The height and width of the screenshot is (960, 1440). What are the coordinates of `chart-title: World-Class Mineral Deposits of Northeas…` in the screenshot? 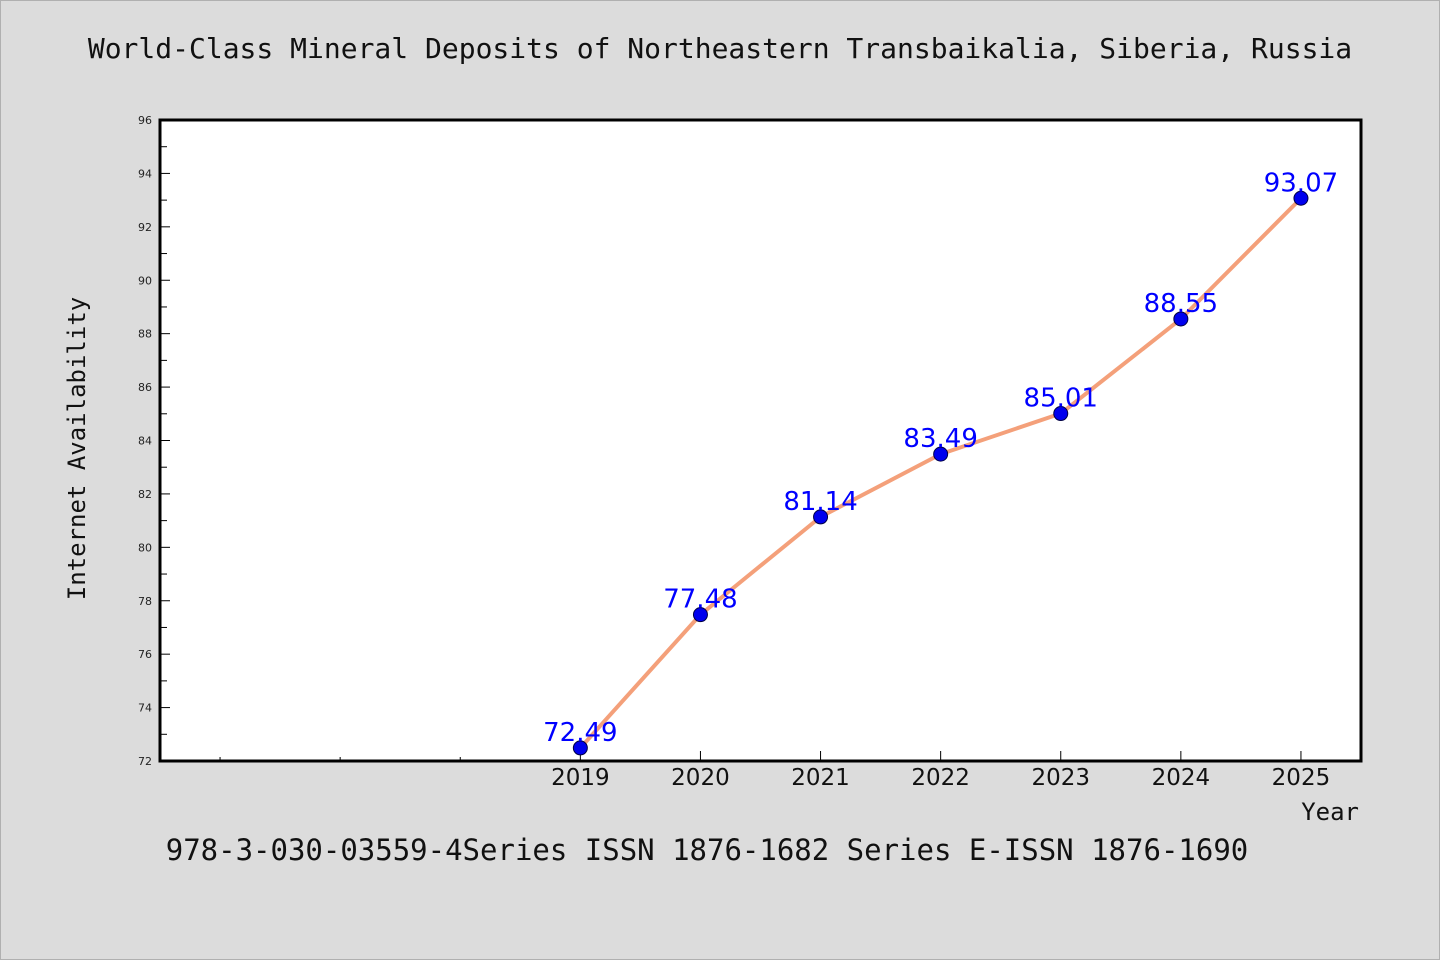 It's located at (720, 48).